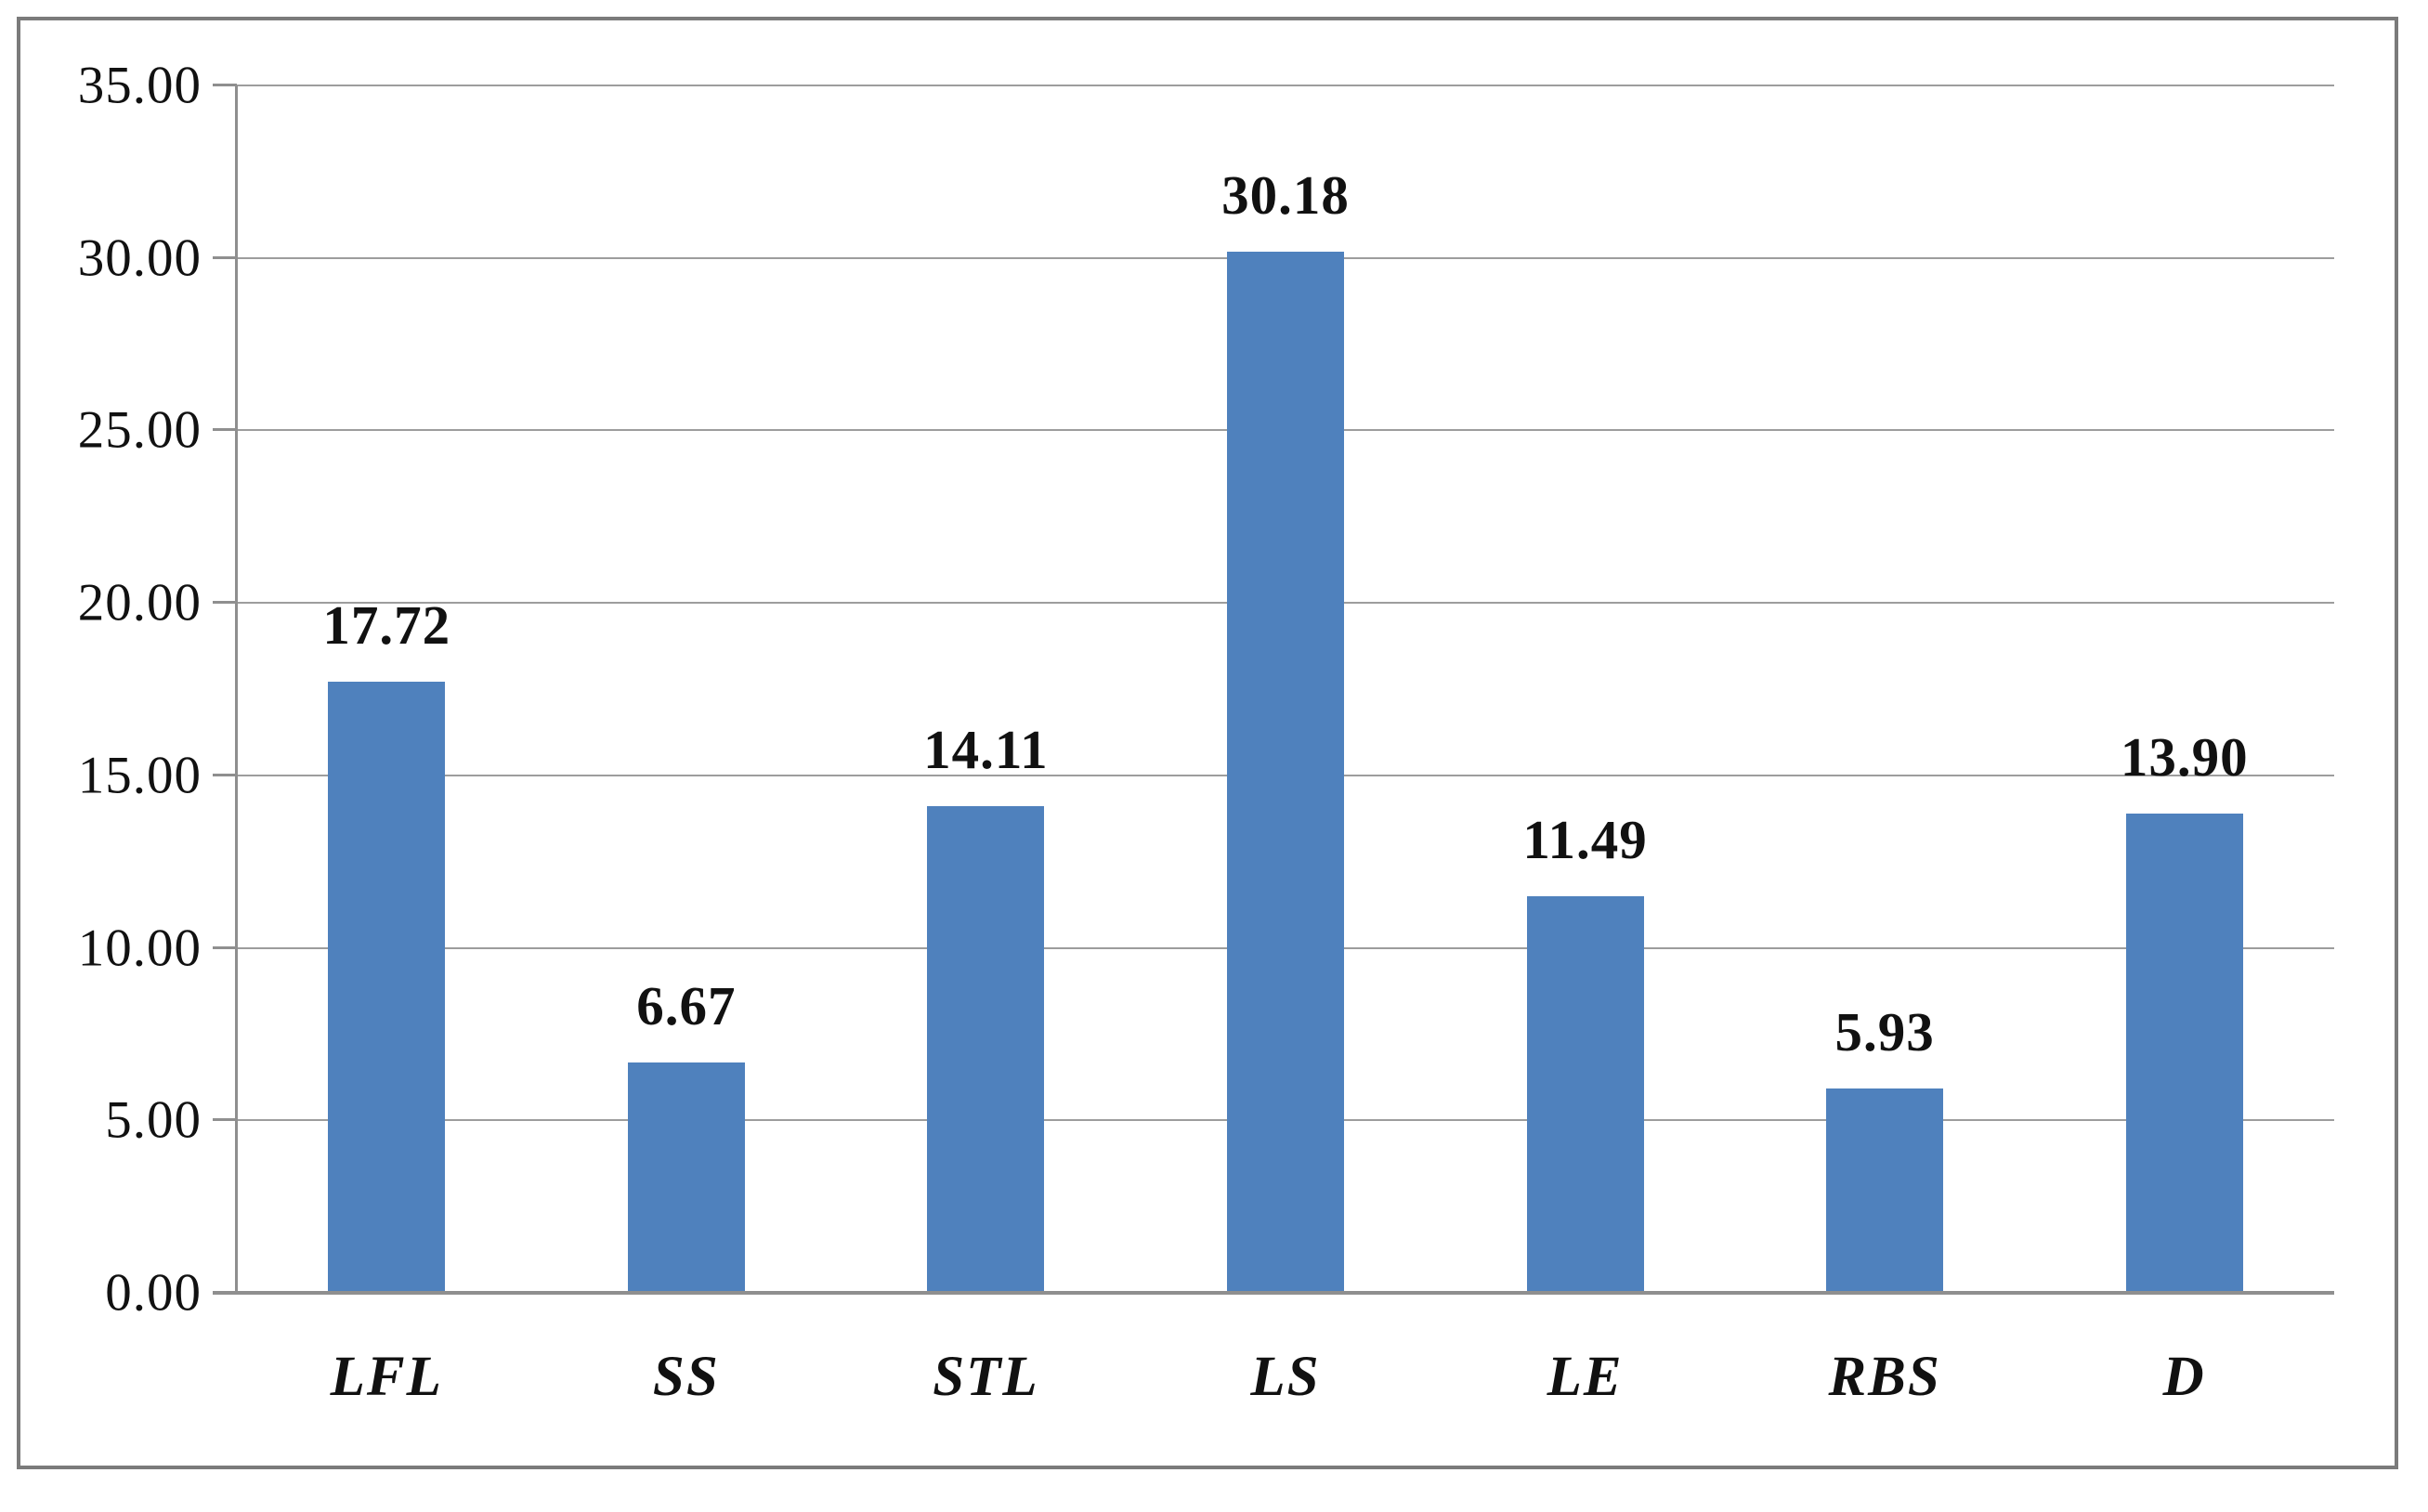 This screenshot has width=2428, height=1512. Describe the element at coordinates (386, 1377) in the screenshot. I see `category-label: LFL` at that location.